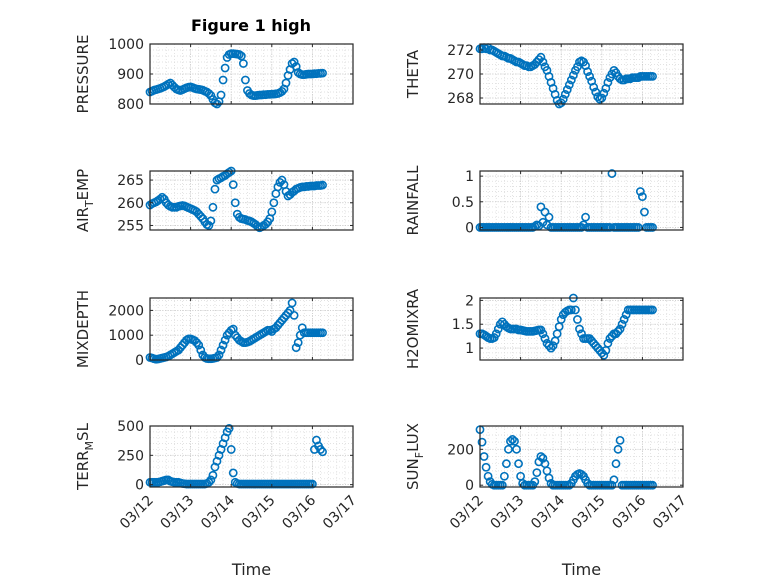 The height and width of the screenshot is (583, 778). I want to click on y-tick-label: 800, so click(130, 105).